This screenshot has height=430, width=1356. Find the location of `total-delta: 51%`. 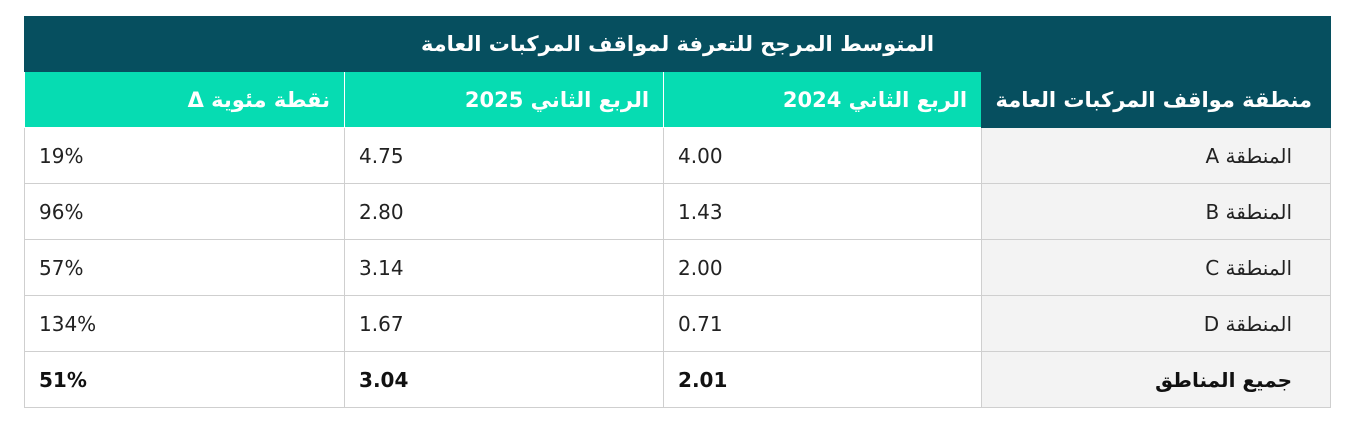

total-delta: 51% is located at coordinates (184, 379).